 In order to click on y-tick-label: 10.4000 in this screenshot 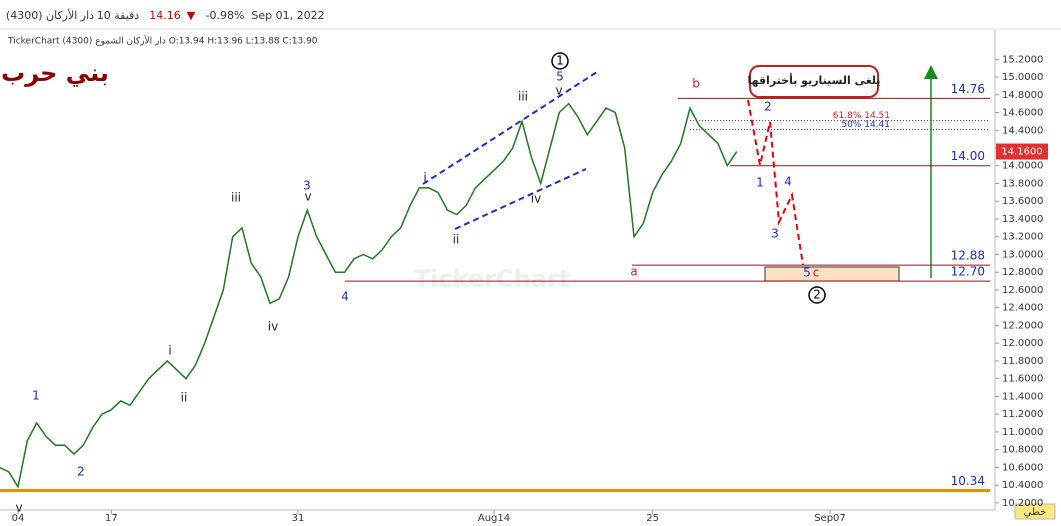, I will do `click(1022, 485)`.